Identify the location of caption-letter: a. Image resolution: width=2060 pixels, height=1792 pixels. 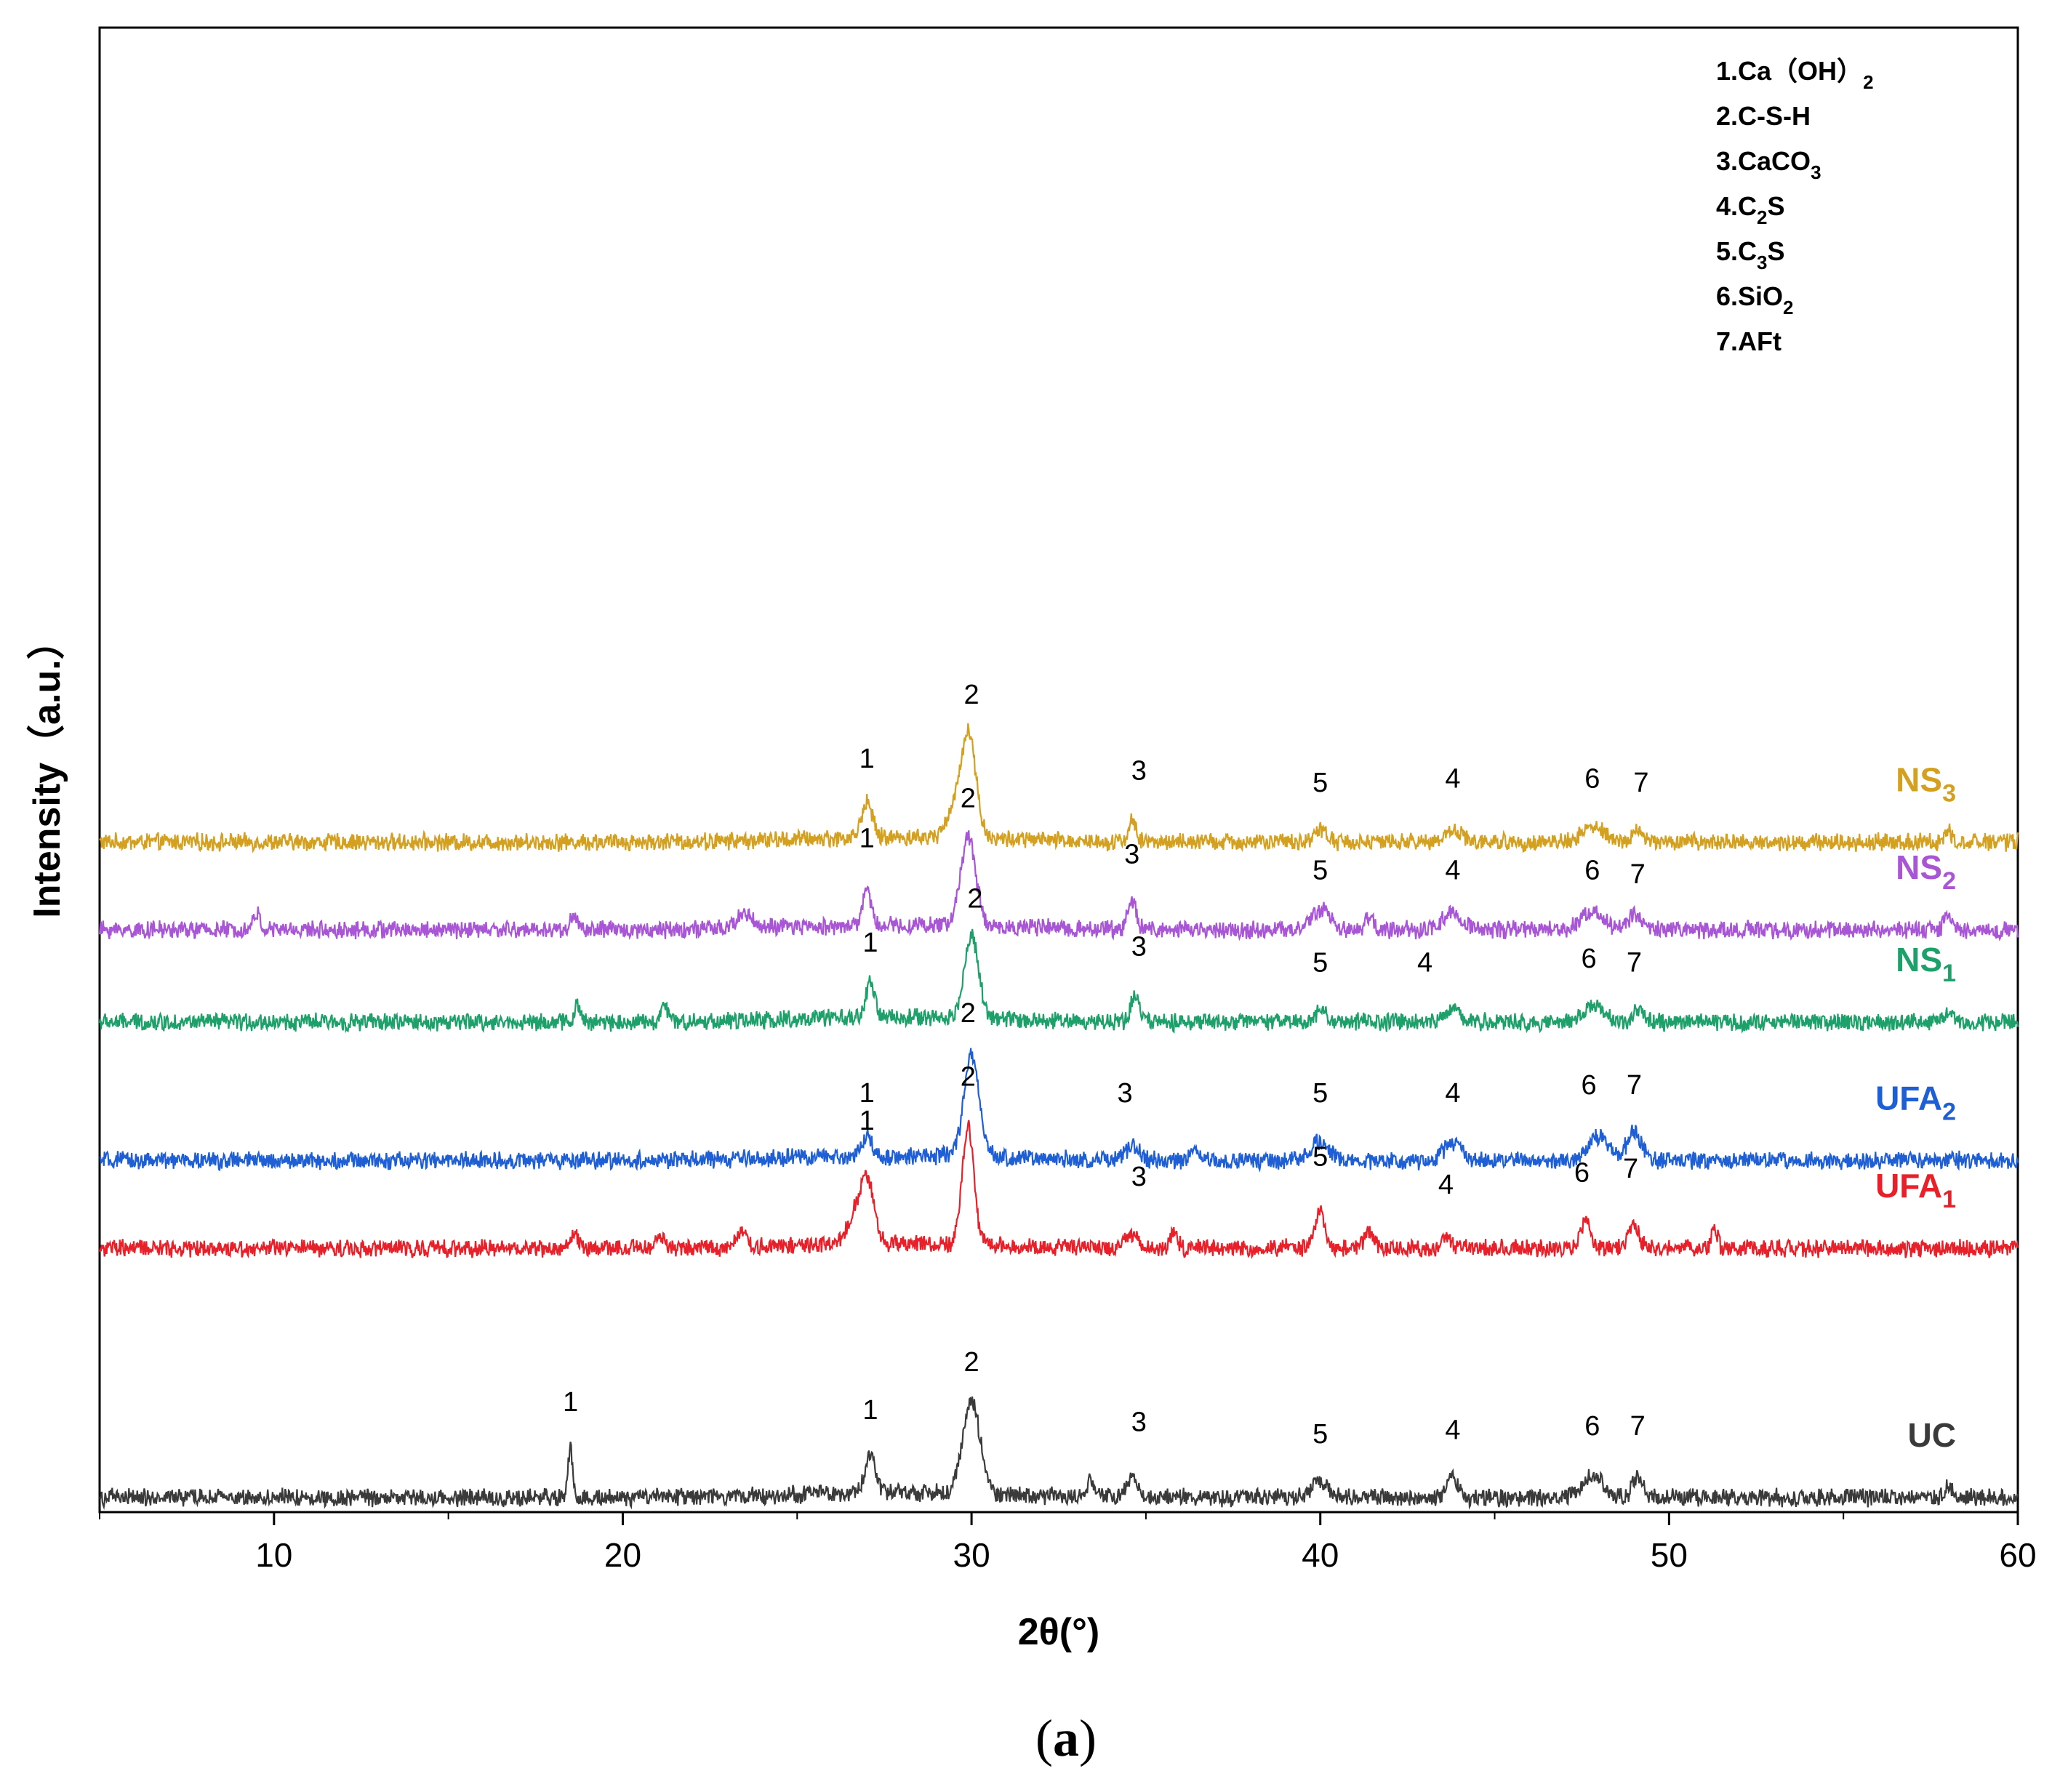
(1066, 1738).